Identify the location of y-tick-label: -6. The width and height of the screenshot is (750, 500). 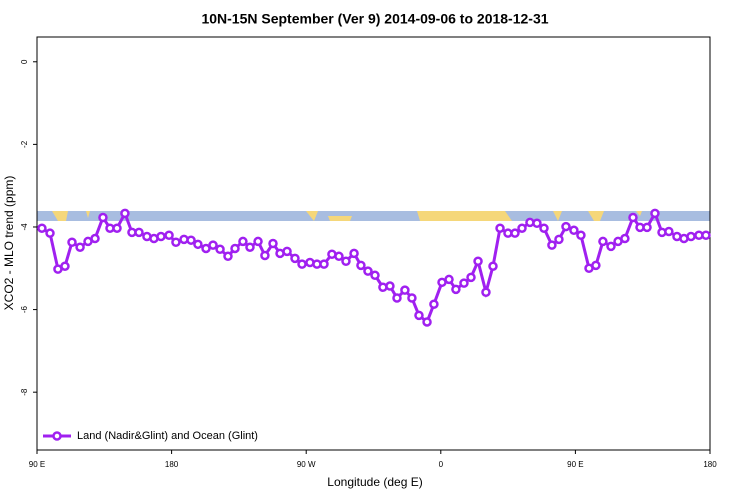
(24, 309).